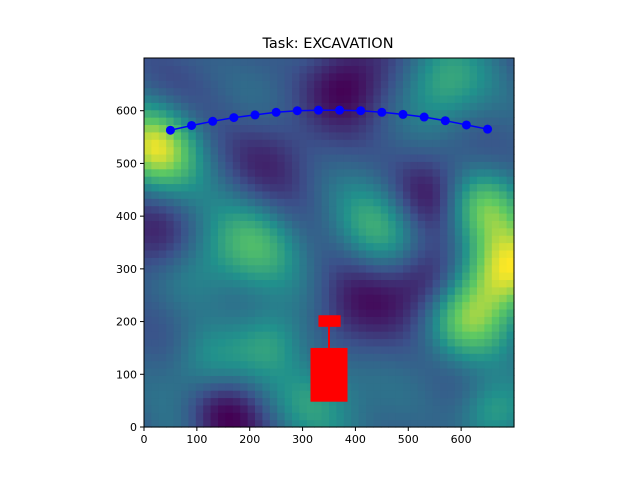 Image resolution: width=640 pixels, height=480 pixels. Describe the element at coordinates (126, 111) in the screenshot. I see `y-tick-label: 600` at that location.